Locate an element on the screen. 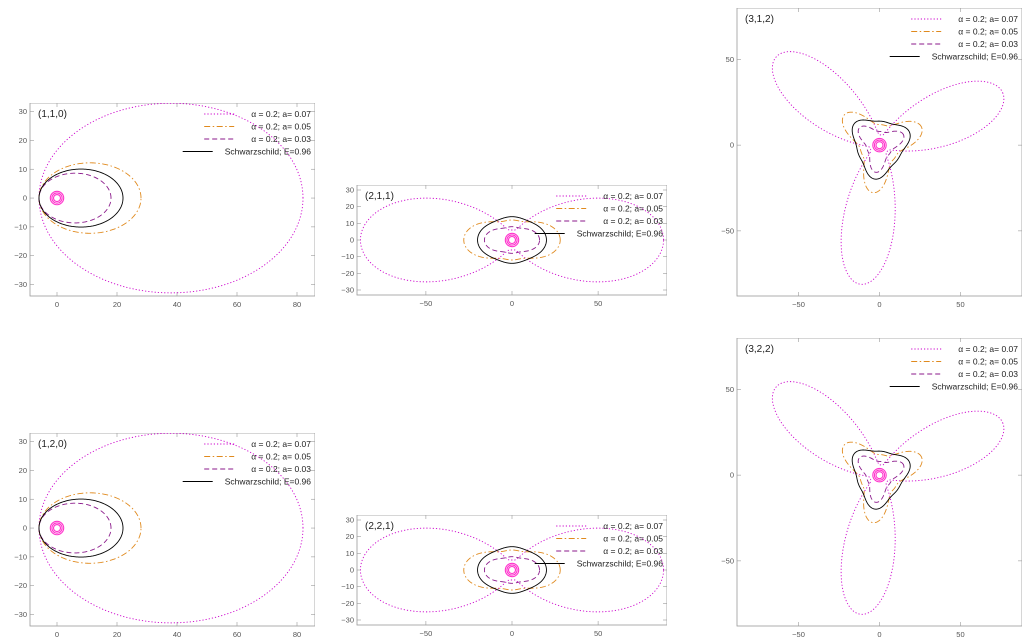 The width and height of the screenshot is (1029, 644). panel-label: (1,1,0) is located at coordinates (52, 114).